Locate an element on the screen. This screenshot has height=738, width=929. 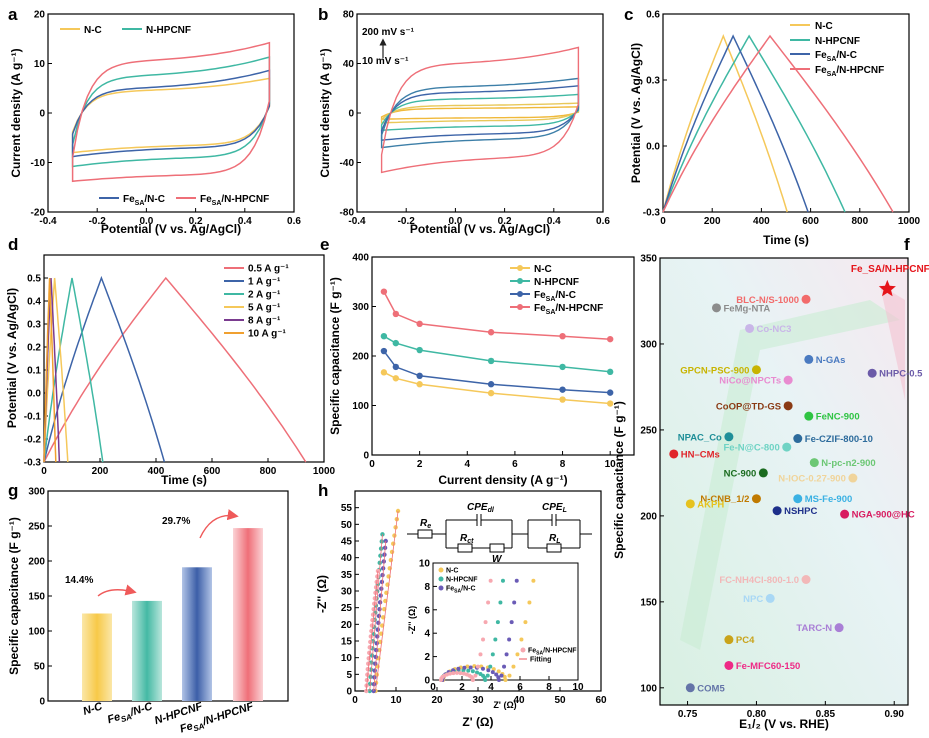
legend-c: N-C N-HPCNF FeSA/N-C FeSA/N-HPCNF is located at coordinates (837, 49).